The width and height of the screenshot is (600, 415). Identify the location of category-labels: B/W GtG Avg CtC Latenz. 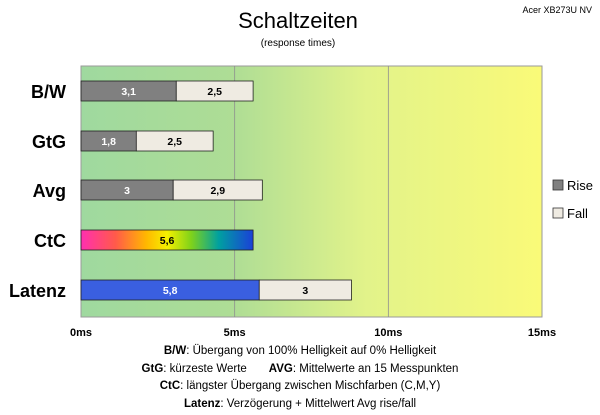
(37, 191).